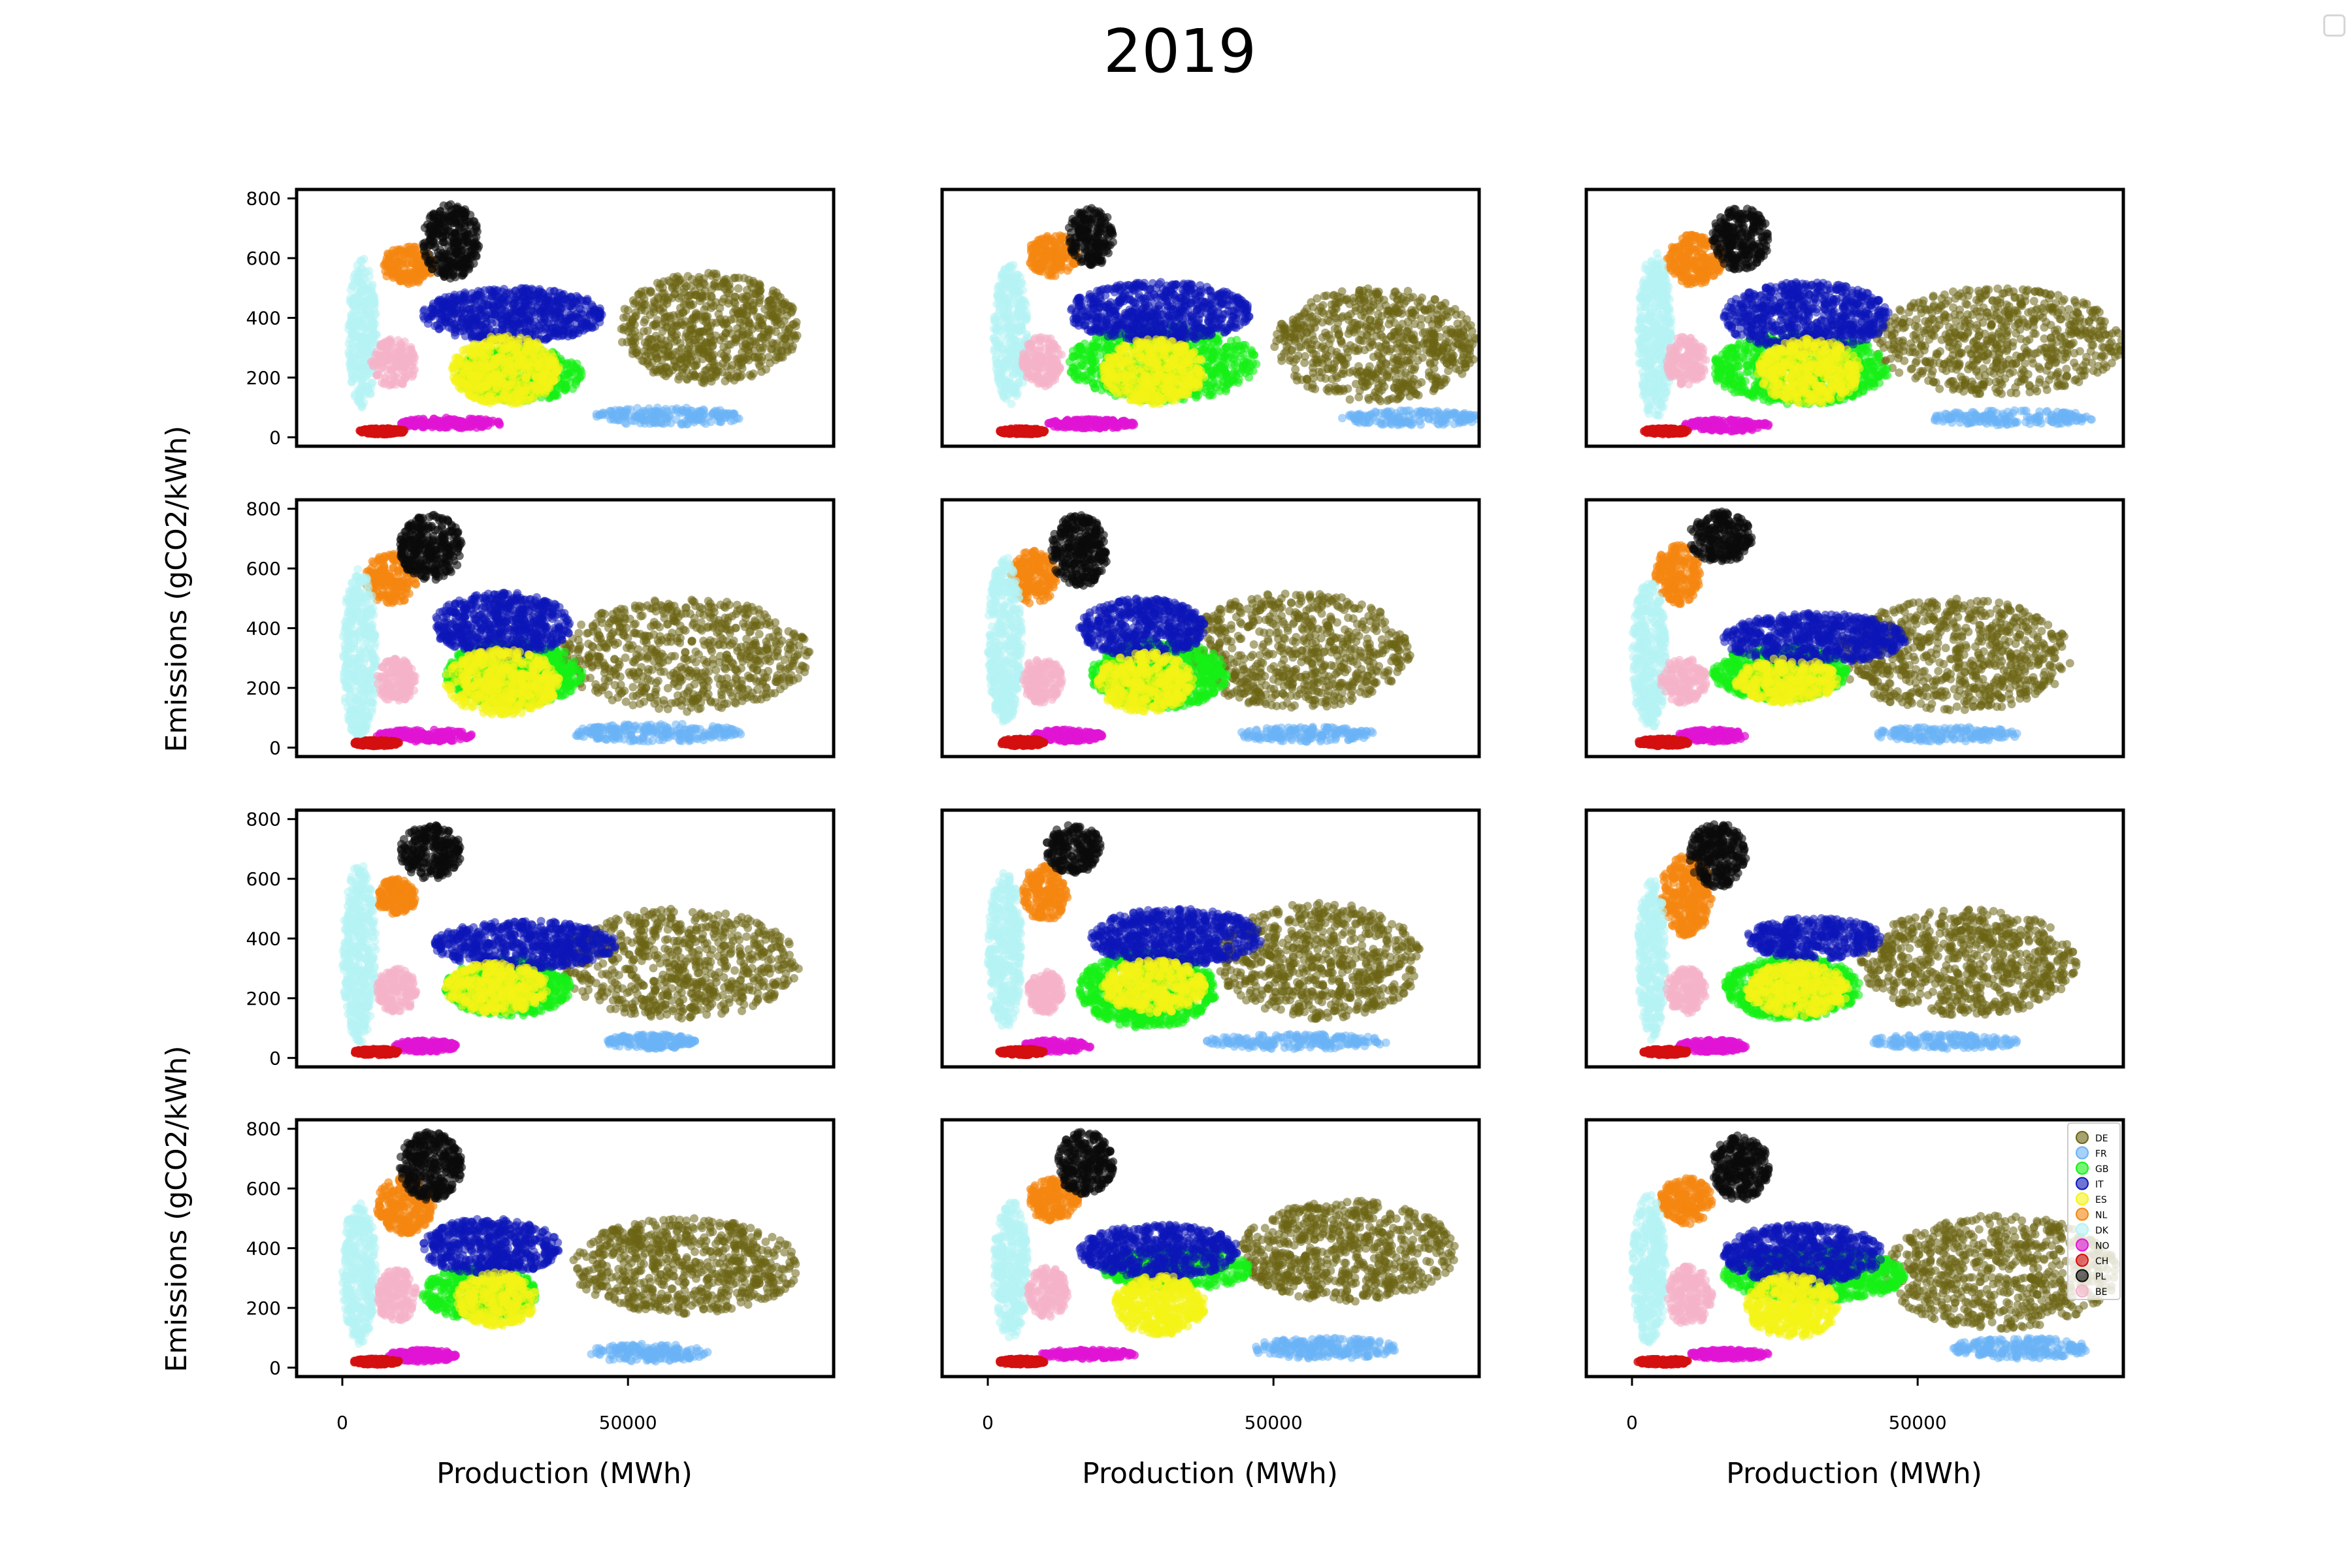 This screenshot has width=2352, height=1568. What do you see at coordinates (382, 434) in the screenshot?
I see `point-CH` at bounding box center [382, 434].